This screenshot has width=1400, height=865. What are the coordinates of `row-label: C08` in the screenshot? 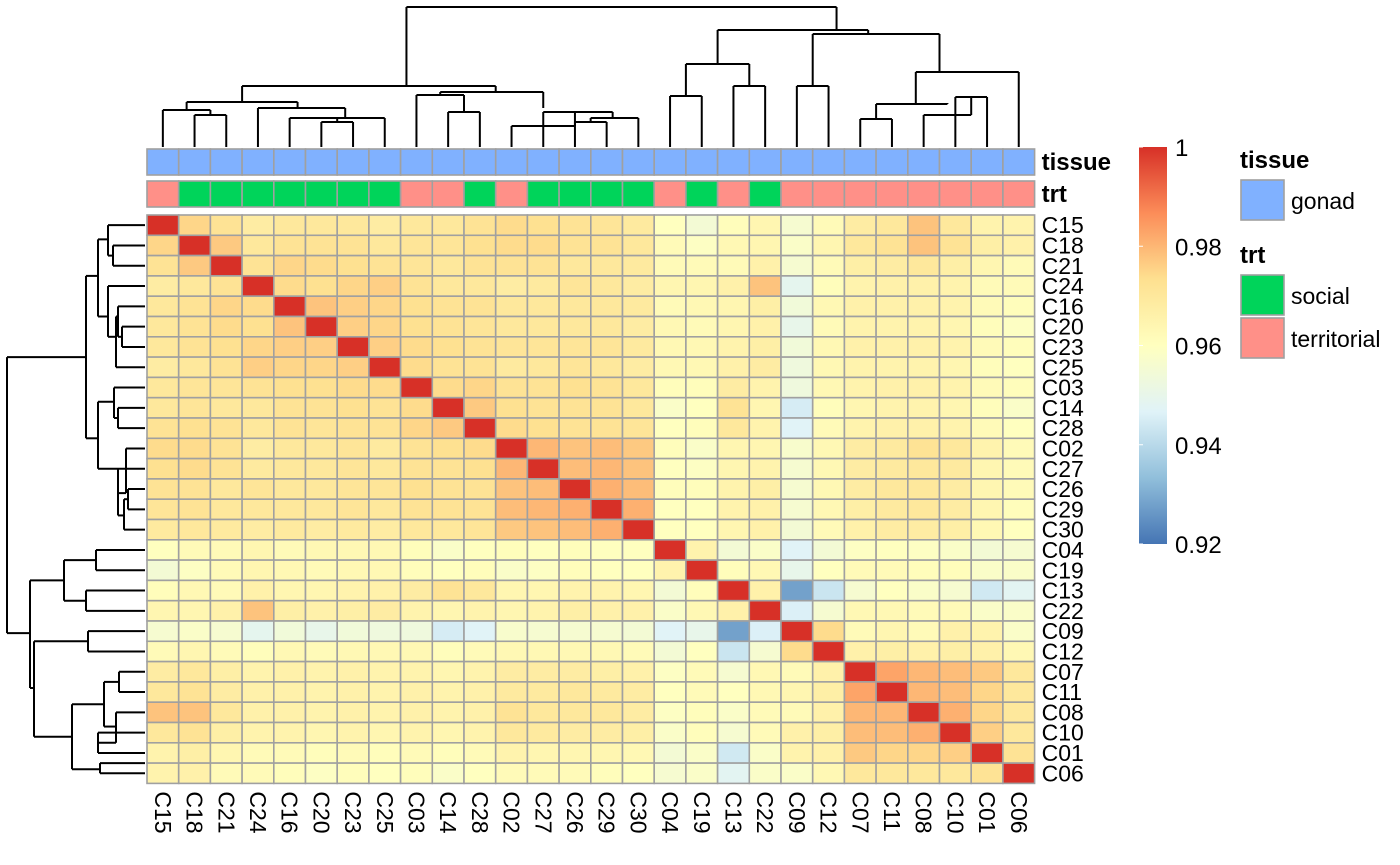 It's located at (1063, 712).